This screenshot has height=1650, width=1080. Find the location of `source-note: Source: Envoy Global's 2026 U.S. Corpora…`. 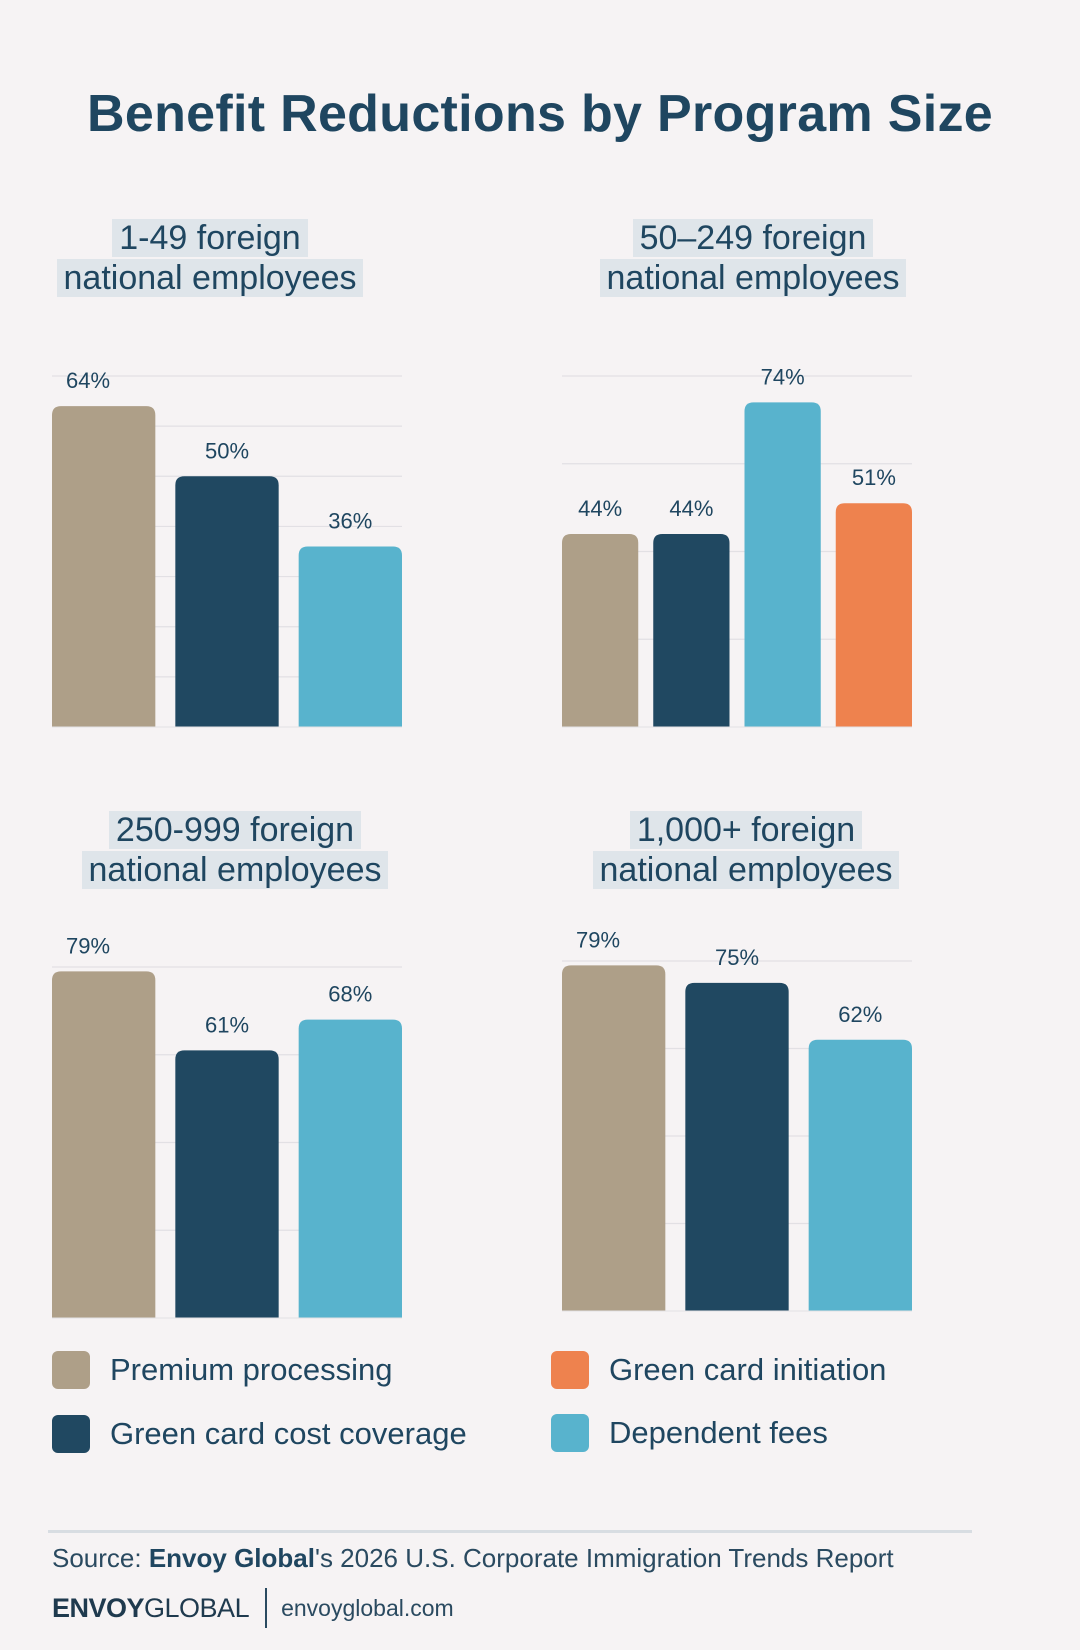

source-note: Source: Envoy Global's 2026 U.S. Corpora… is located at coordinates (473, 1558).